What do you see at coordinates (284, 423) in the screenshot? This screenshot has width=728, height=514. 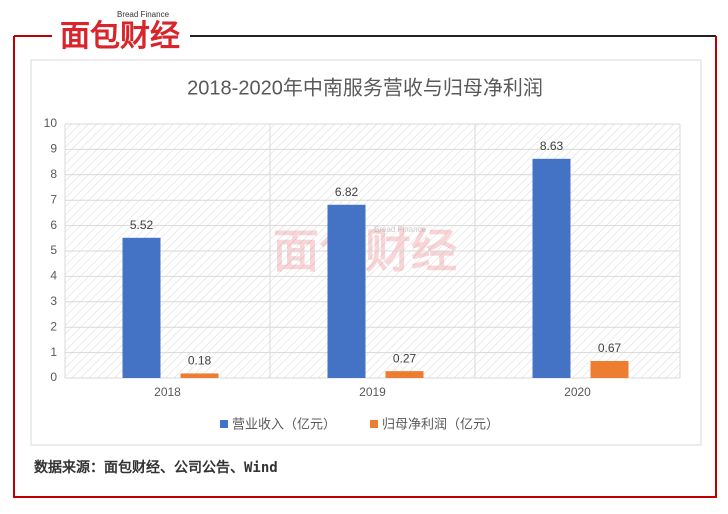 I see `legend-label: 营业收入（亿元）` at bounding box center [284, 423].